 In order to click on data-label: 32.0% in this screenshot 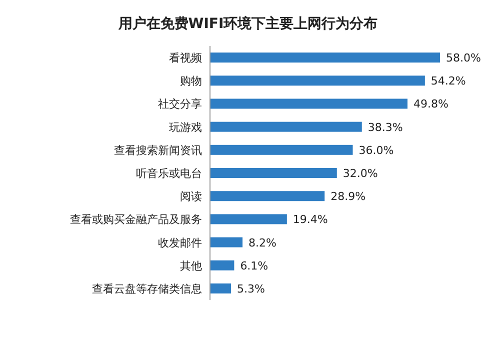, I will do `click(360, 173)`.